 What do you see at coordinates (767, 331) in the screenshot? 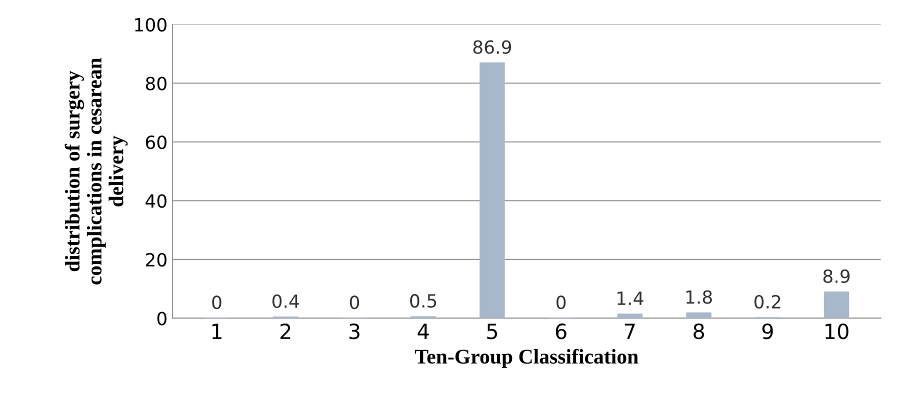
I see `x-tick-label: 9` at bounding box center [767, 331].